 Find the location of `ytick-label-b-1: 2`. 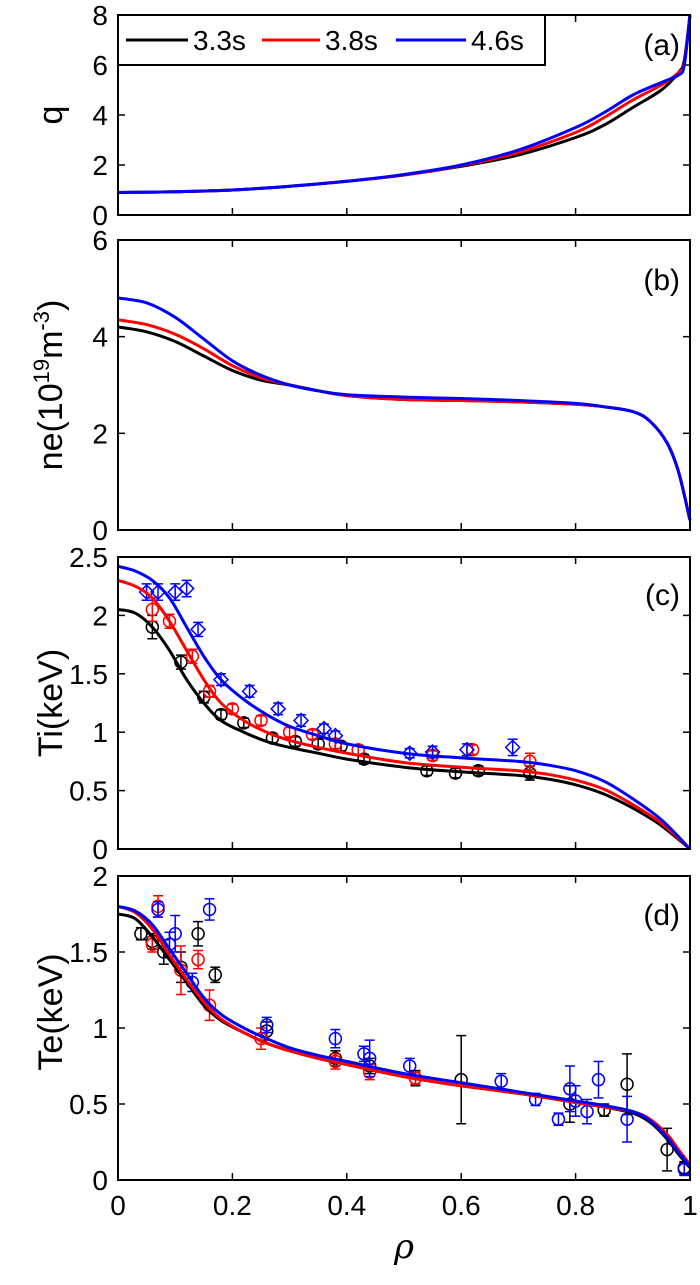

ytick-label-b-1: 2 is located at coordinates (100, 433).